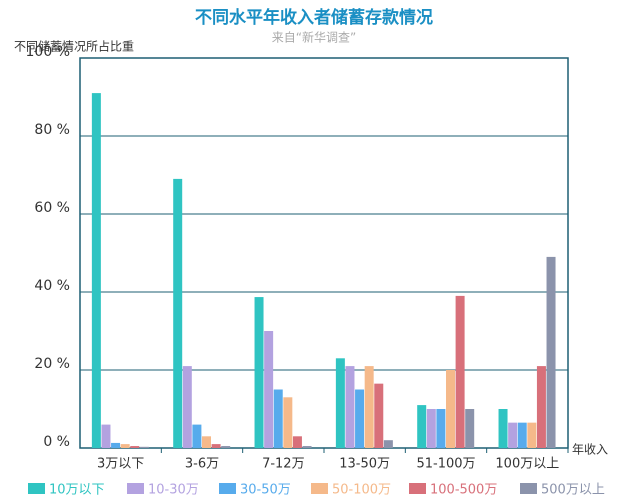  What do you see at coordinates (52, 286) in the screenshot?
I see `y-tick-label: 40 %` at bounding box center [52, 286].